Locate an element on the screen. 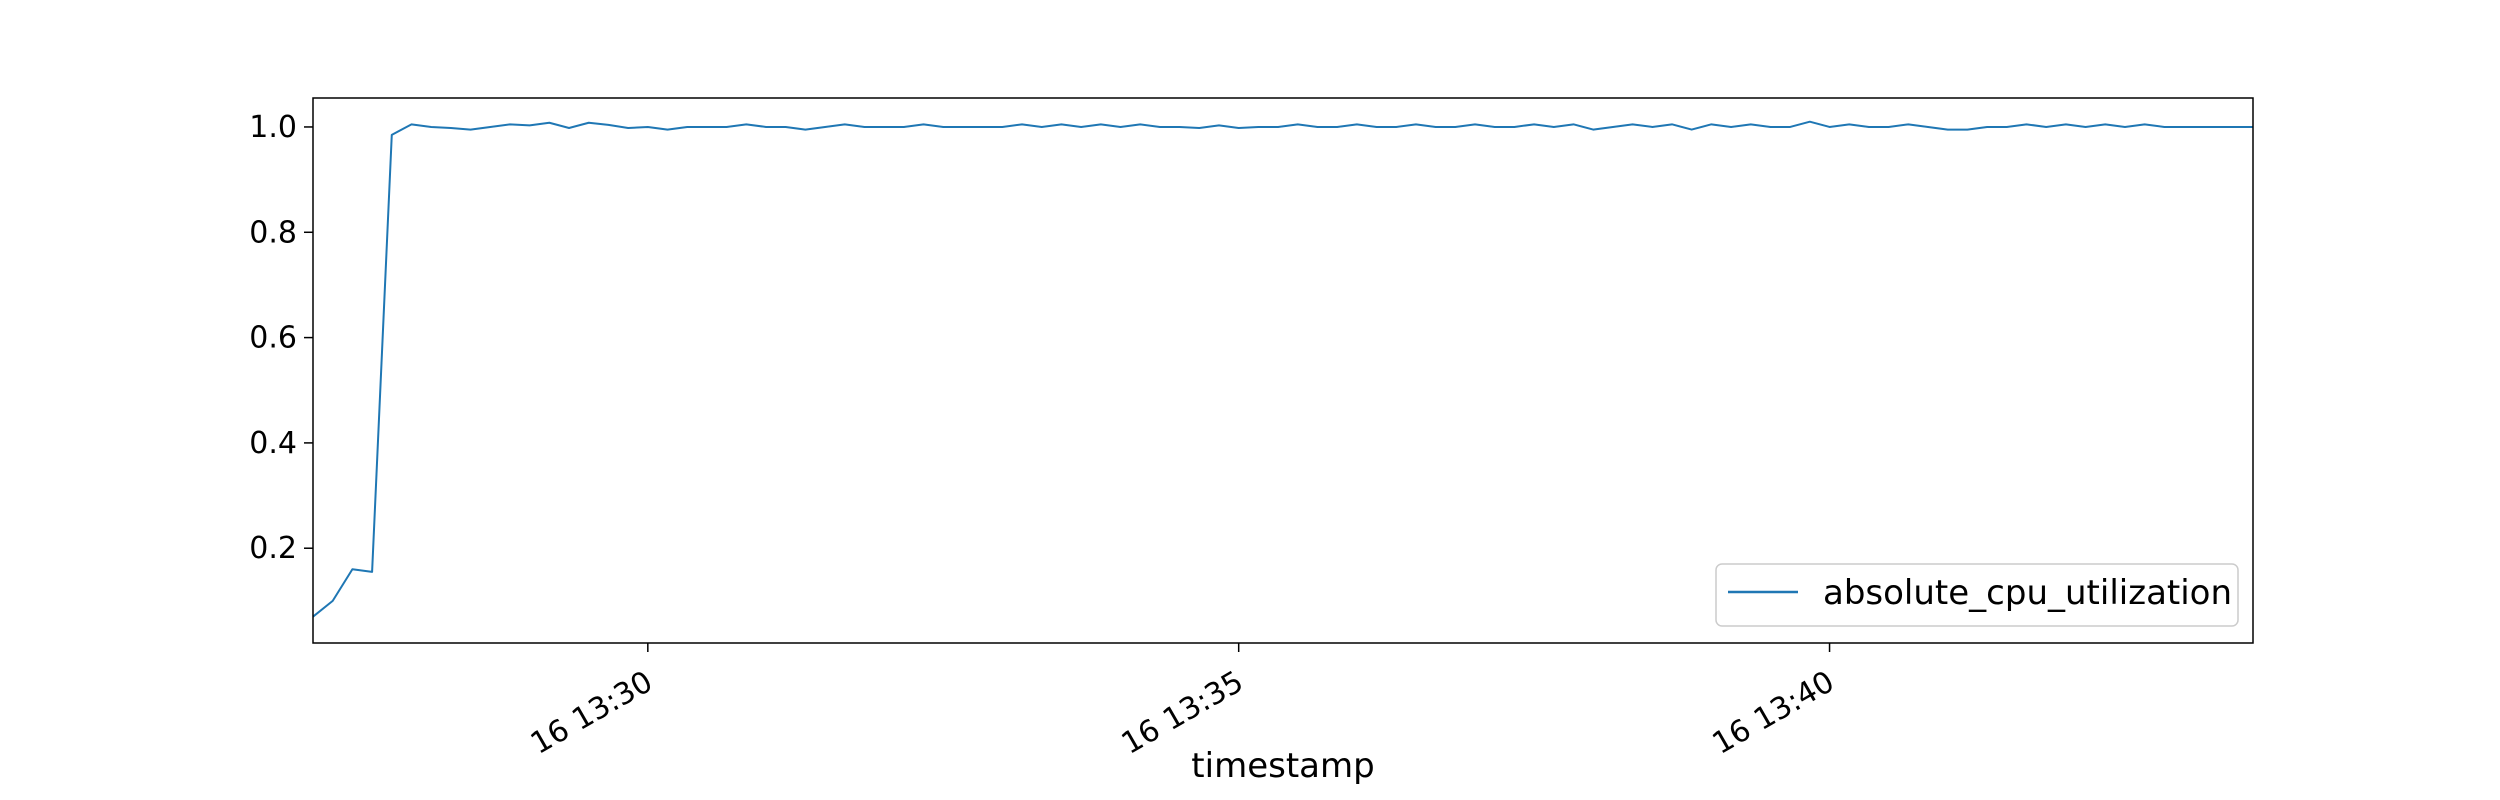 This screenshot has height=800, width=2500. y-tick-label: 1.0 is located at coordinates (273, 127).